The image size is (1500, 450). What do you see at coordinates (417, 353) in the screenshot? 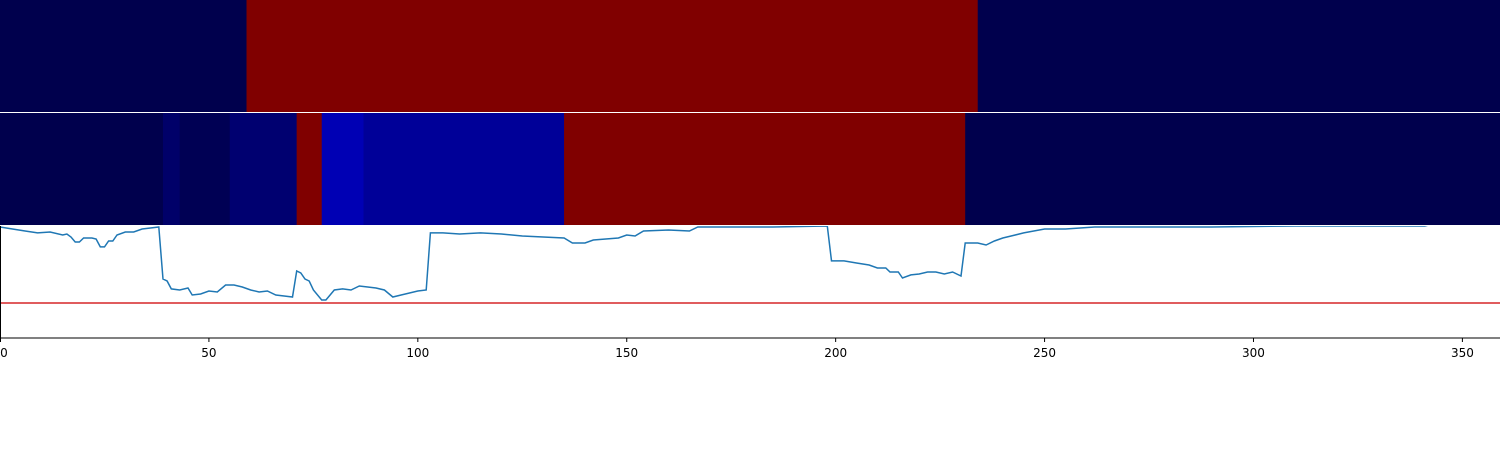
I see `x-tick-label: 100` at bounding box center [417, 353].